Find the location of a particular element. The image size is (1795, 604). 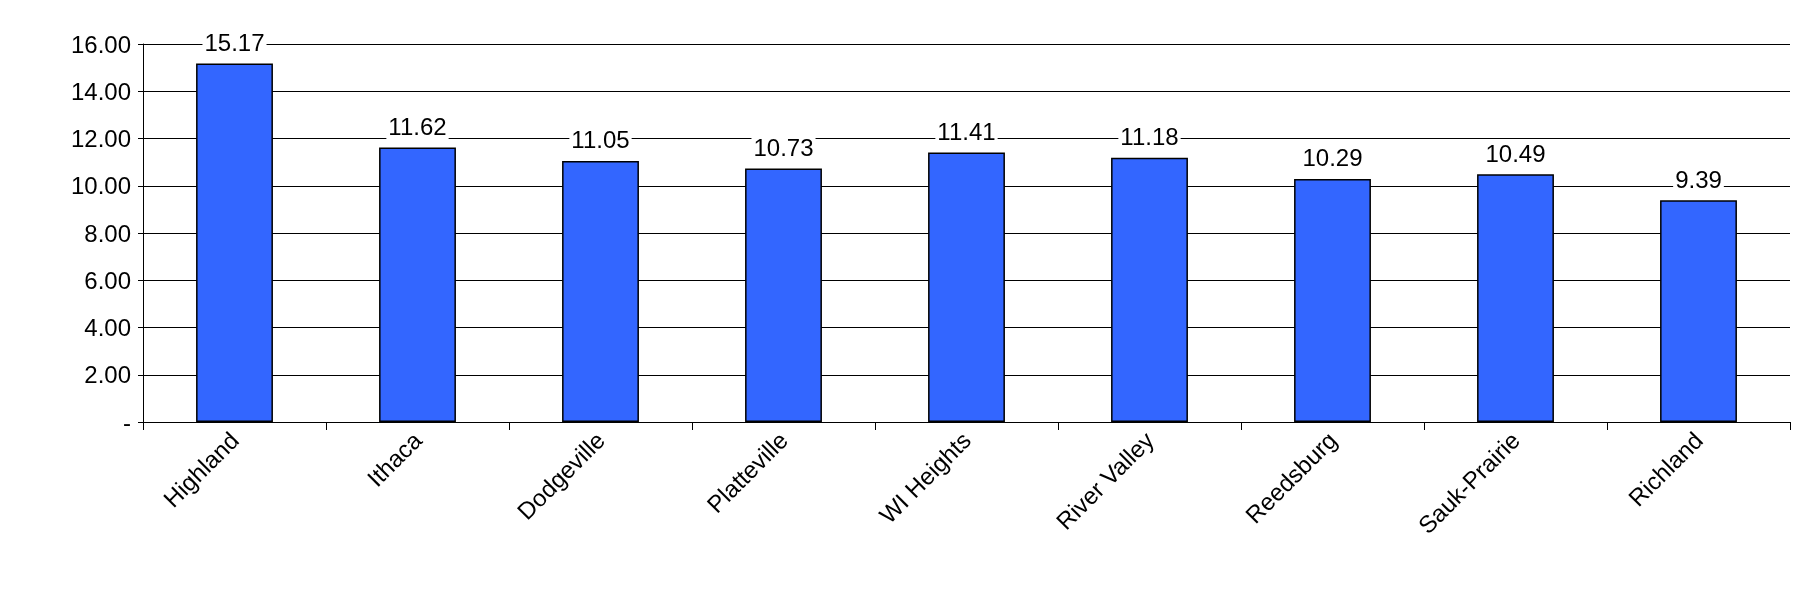

data-label: 11.05 is located at coordinates (600, 140).